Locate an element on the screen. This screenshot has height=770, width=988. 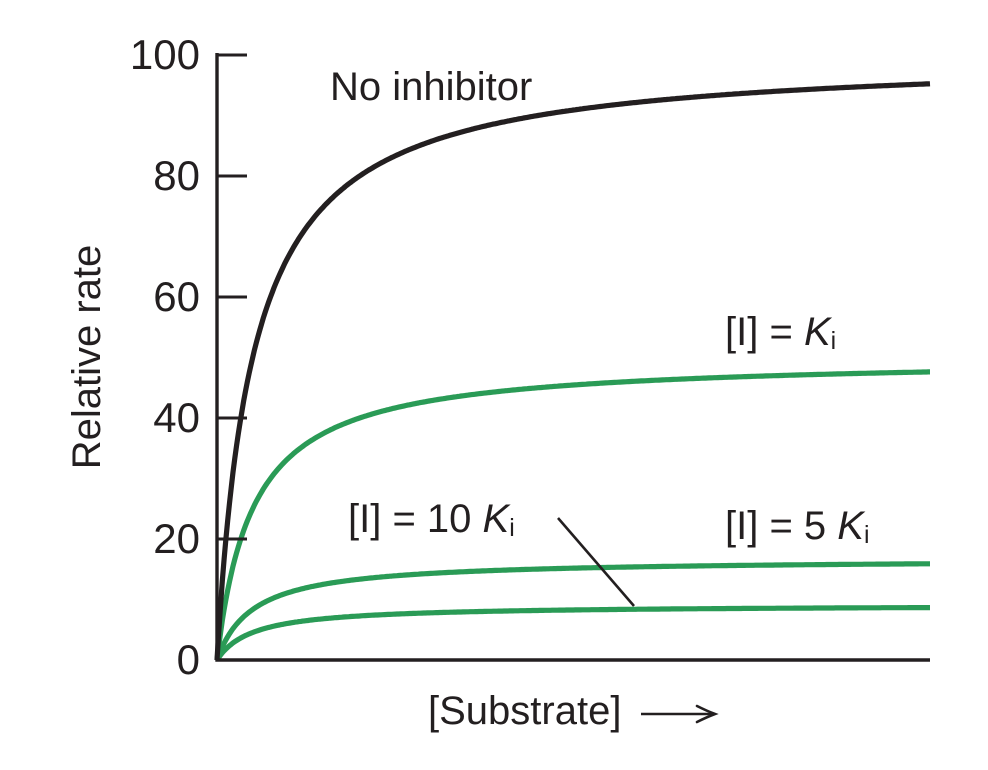
y-tick-label-0: 0 is located at coordinates (188, 659).